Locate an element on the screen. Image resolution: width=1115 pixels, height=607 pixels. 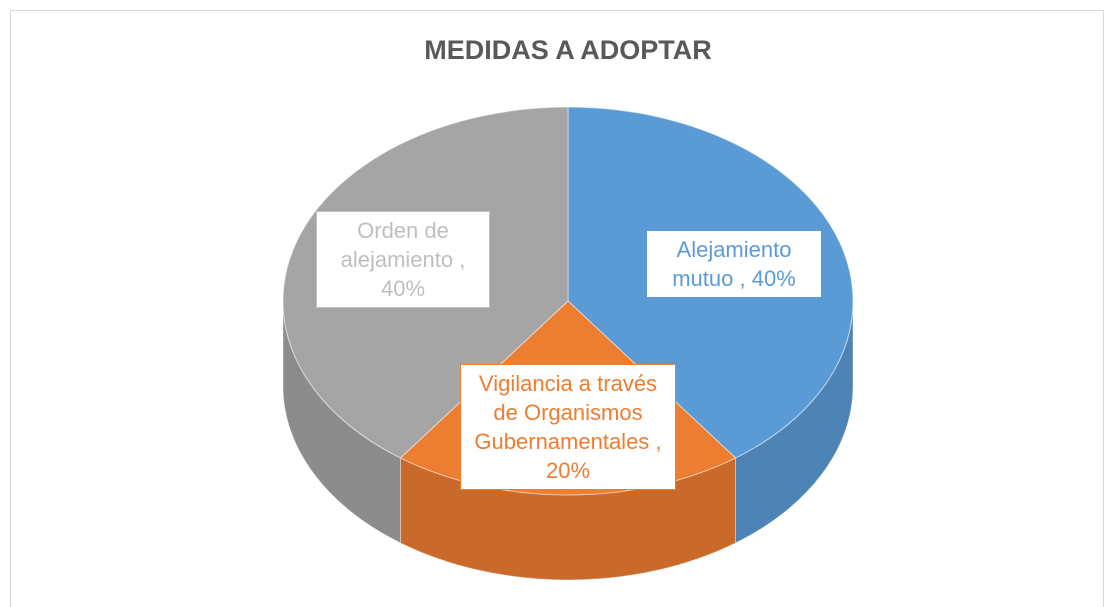
label-value: 20% is located at coordinates (568, 470).